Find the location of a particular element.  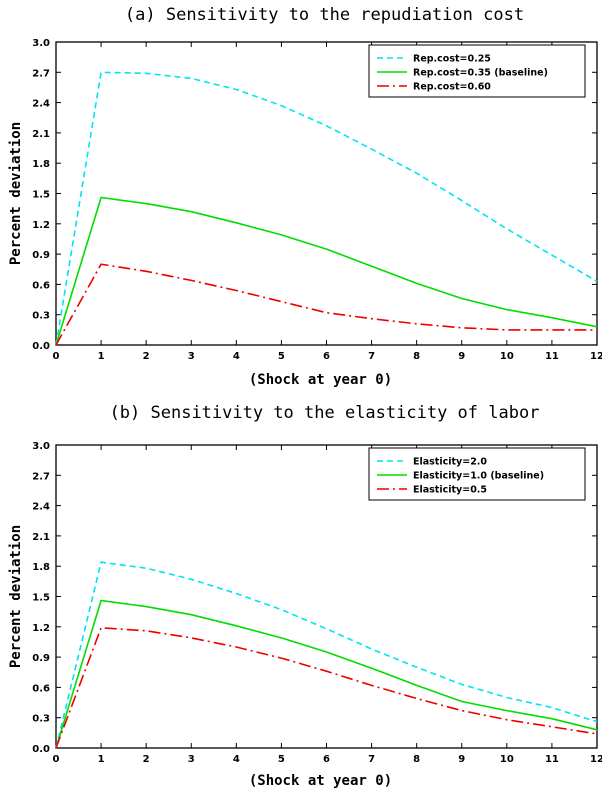

legend-label-2: Elasticity=1.0 (baseline) is located at coordinates (478, 476).